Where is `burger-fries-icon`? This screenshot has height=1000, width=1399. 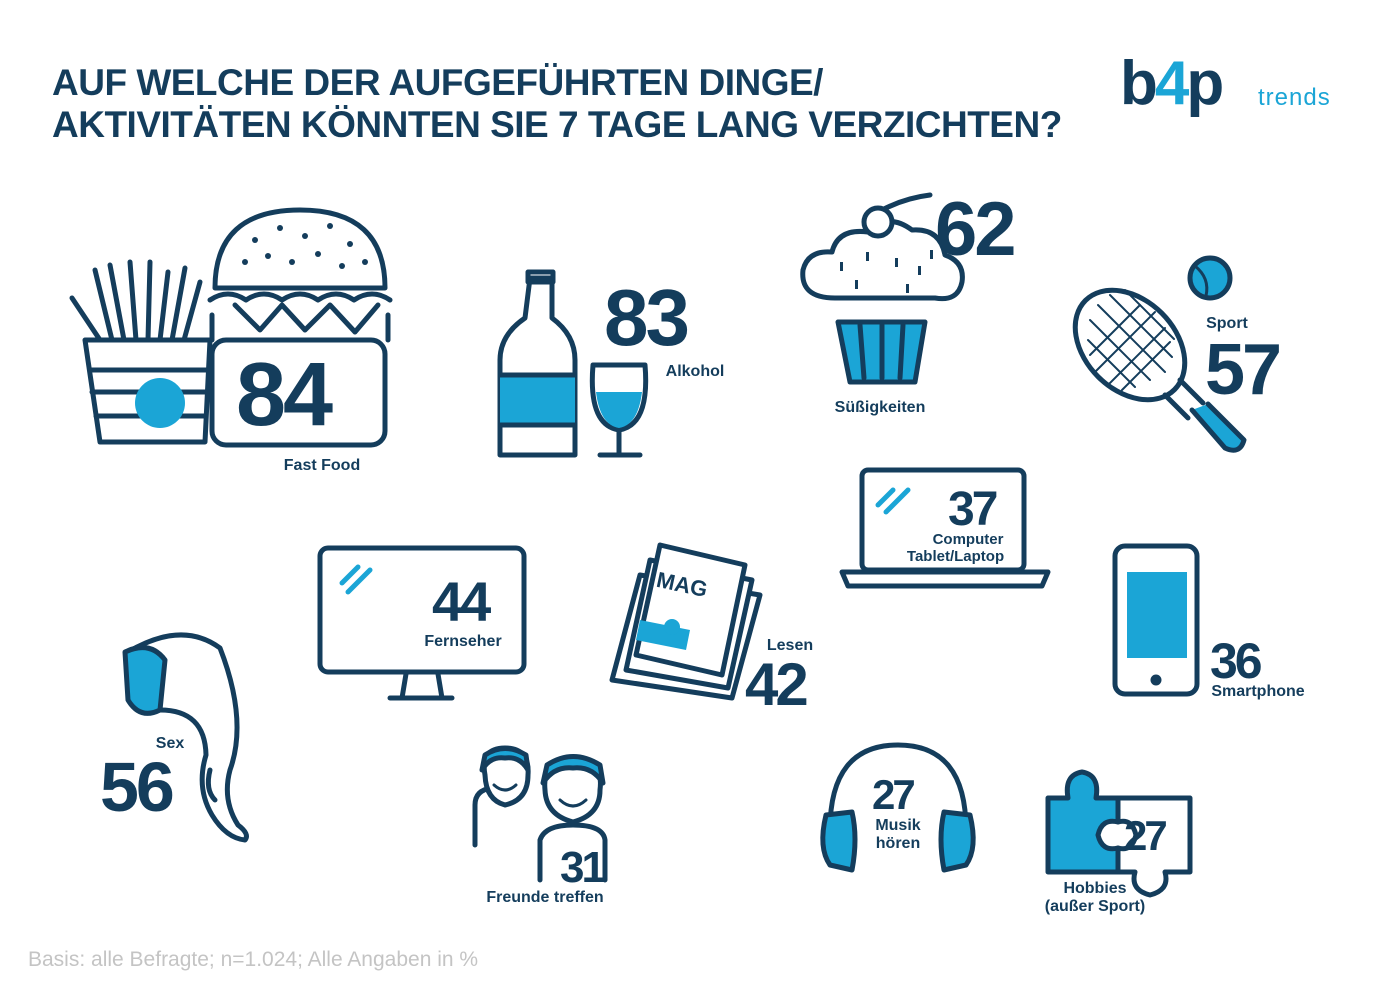 burger-fries-icon is located at coordinates (231, 327).